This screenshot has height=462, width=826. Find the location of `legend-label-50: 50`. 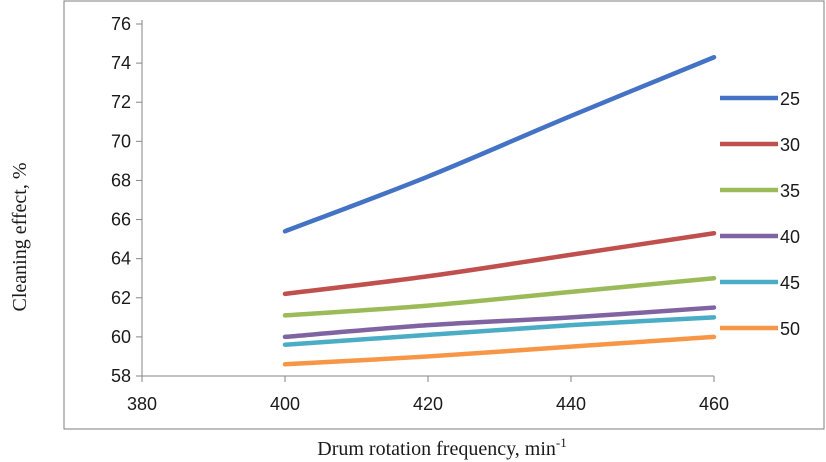

legend-label-50: 50 is located at coordinates (790, 329).